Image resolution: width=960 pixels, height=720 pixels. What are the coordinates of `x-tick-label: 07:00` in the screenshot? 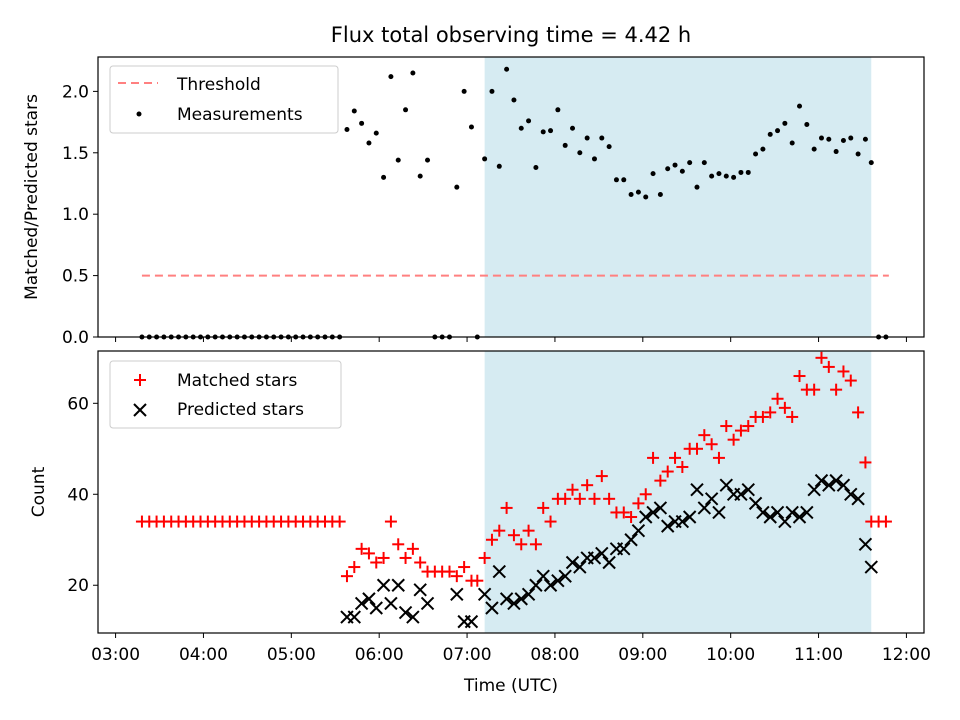 It's located at (467, 655).